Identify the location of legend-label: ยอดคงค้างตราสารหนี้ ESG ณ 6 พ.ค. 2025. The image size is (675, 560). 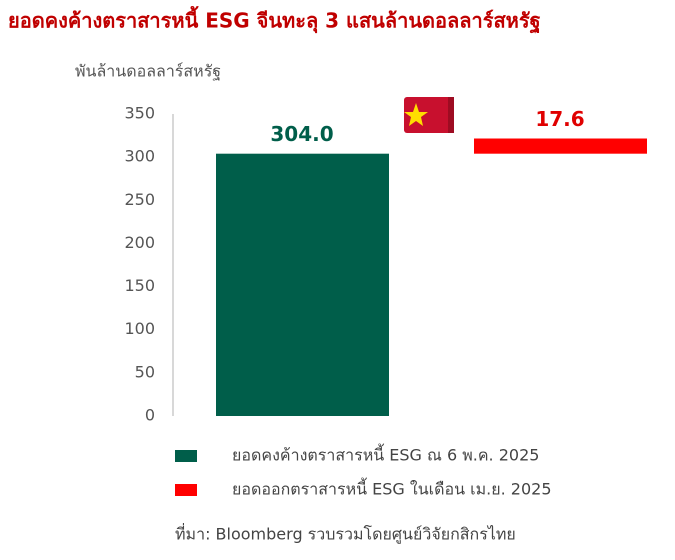
(385, 454).